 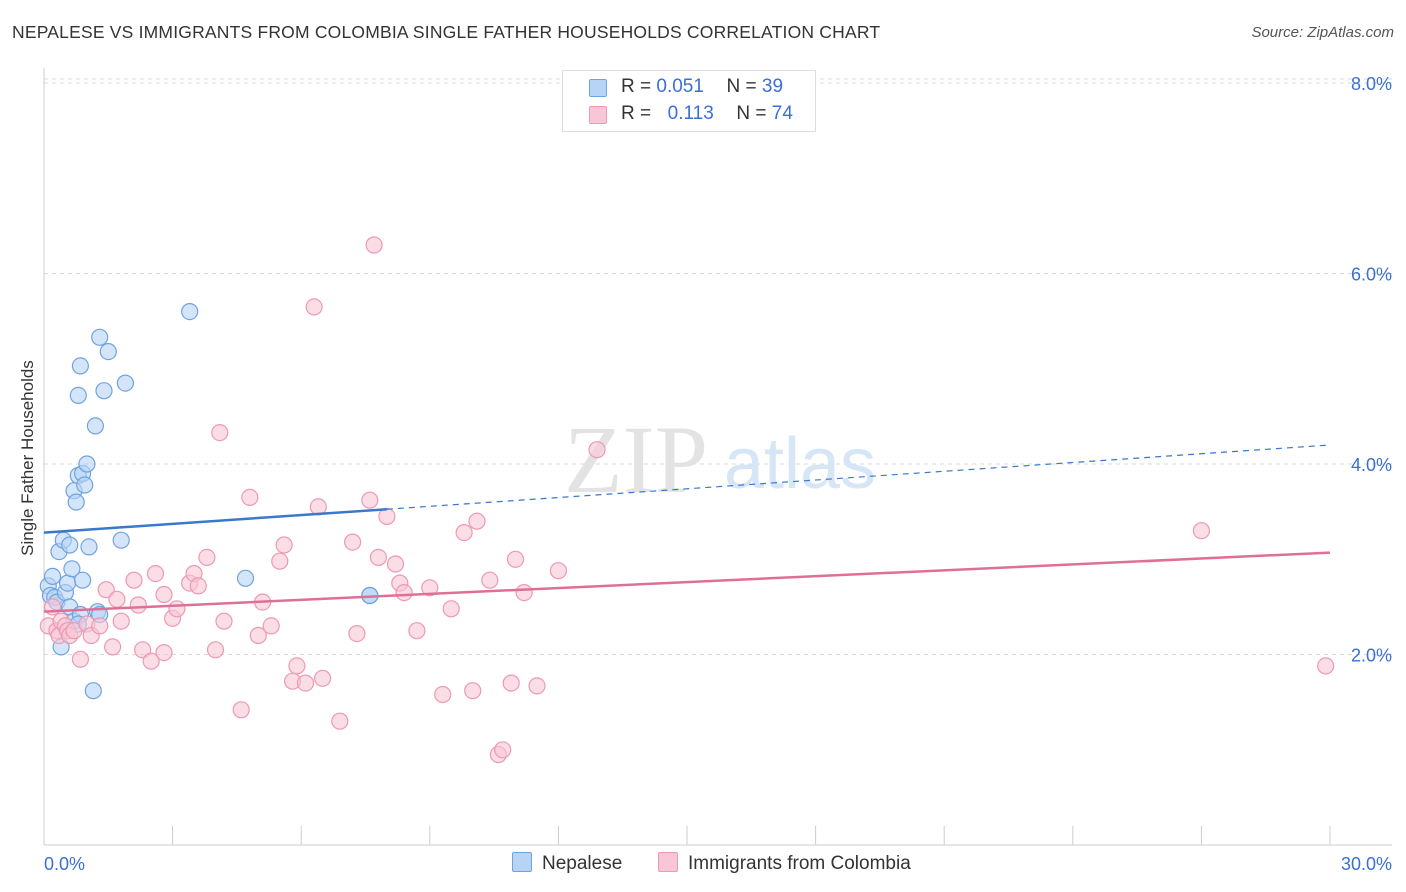 I want to click on colombia-swatch, so click(x=598, y=115).